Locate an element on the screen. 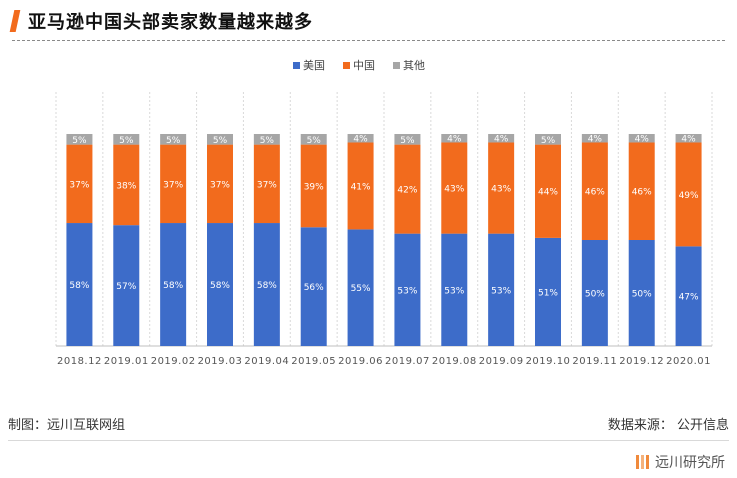 The height and width of the screenshot is (478, 737). bar-2019.01-series-3 is located at coordinates (126, 139).